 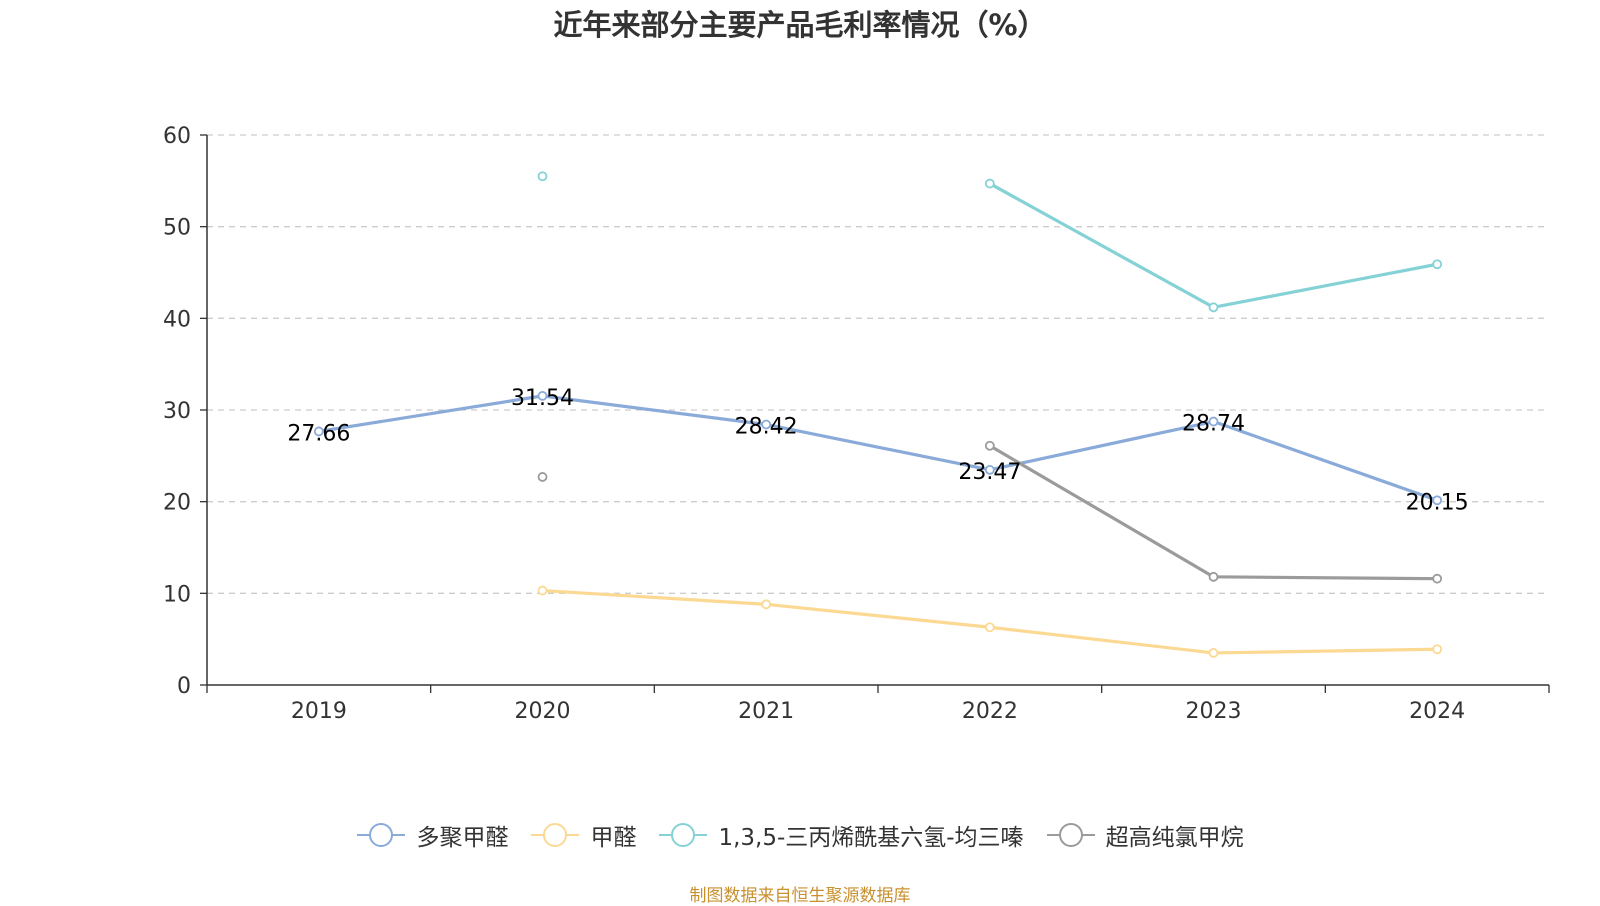 I want to click on legend-label: 甲醛, so click(x=613, y=838).